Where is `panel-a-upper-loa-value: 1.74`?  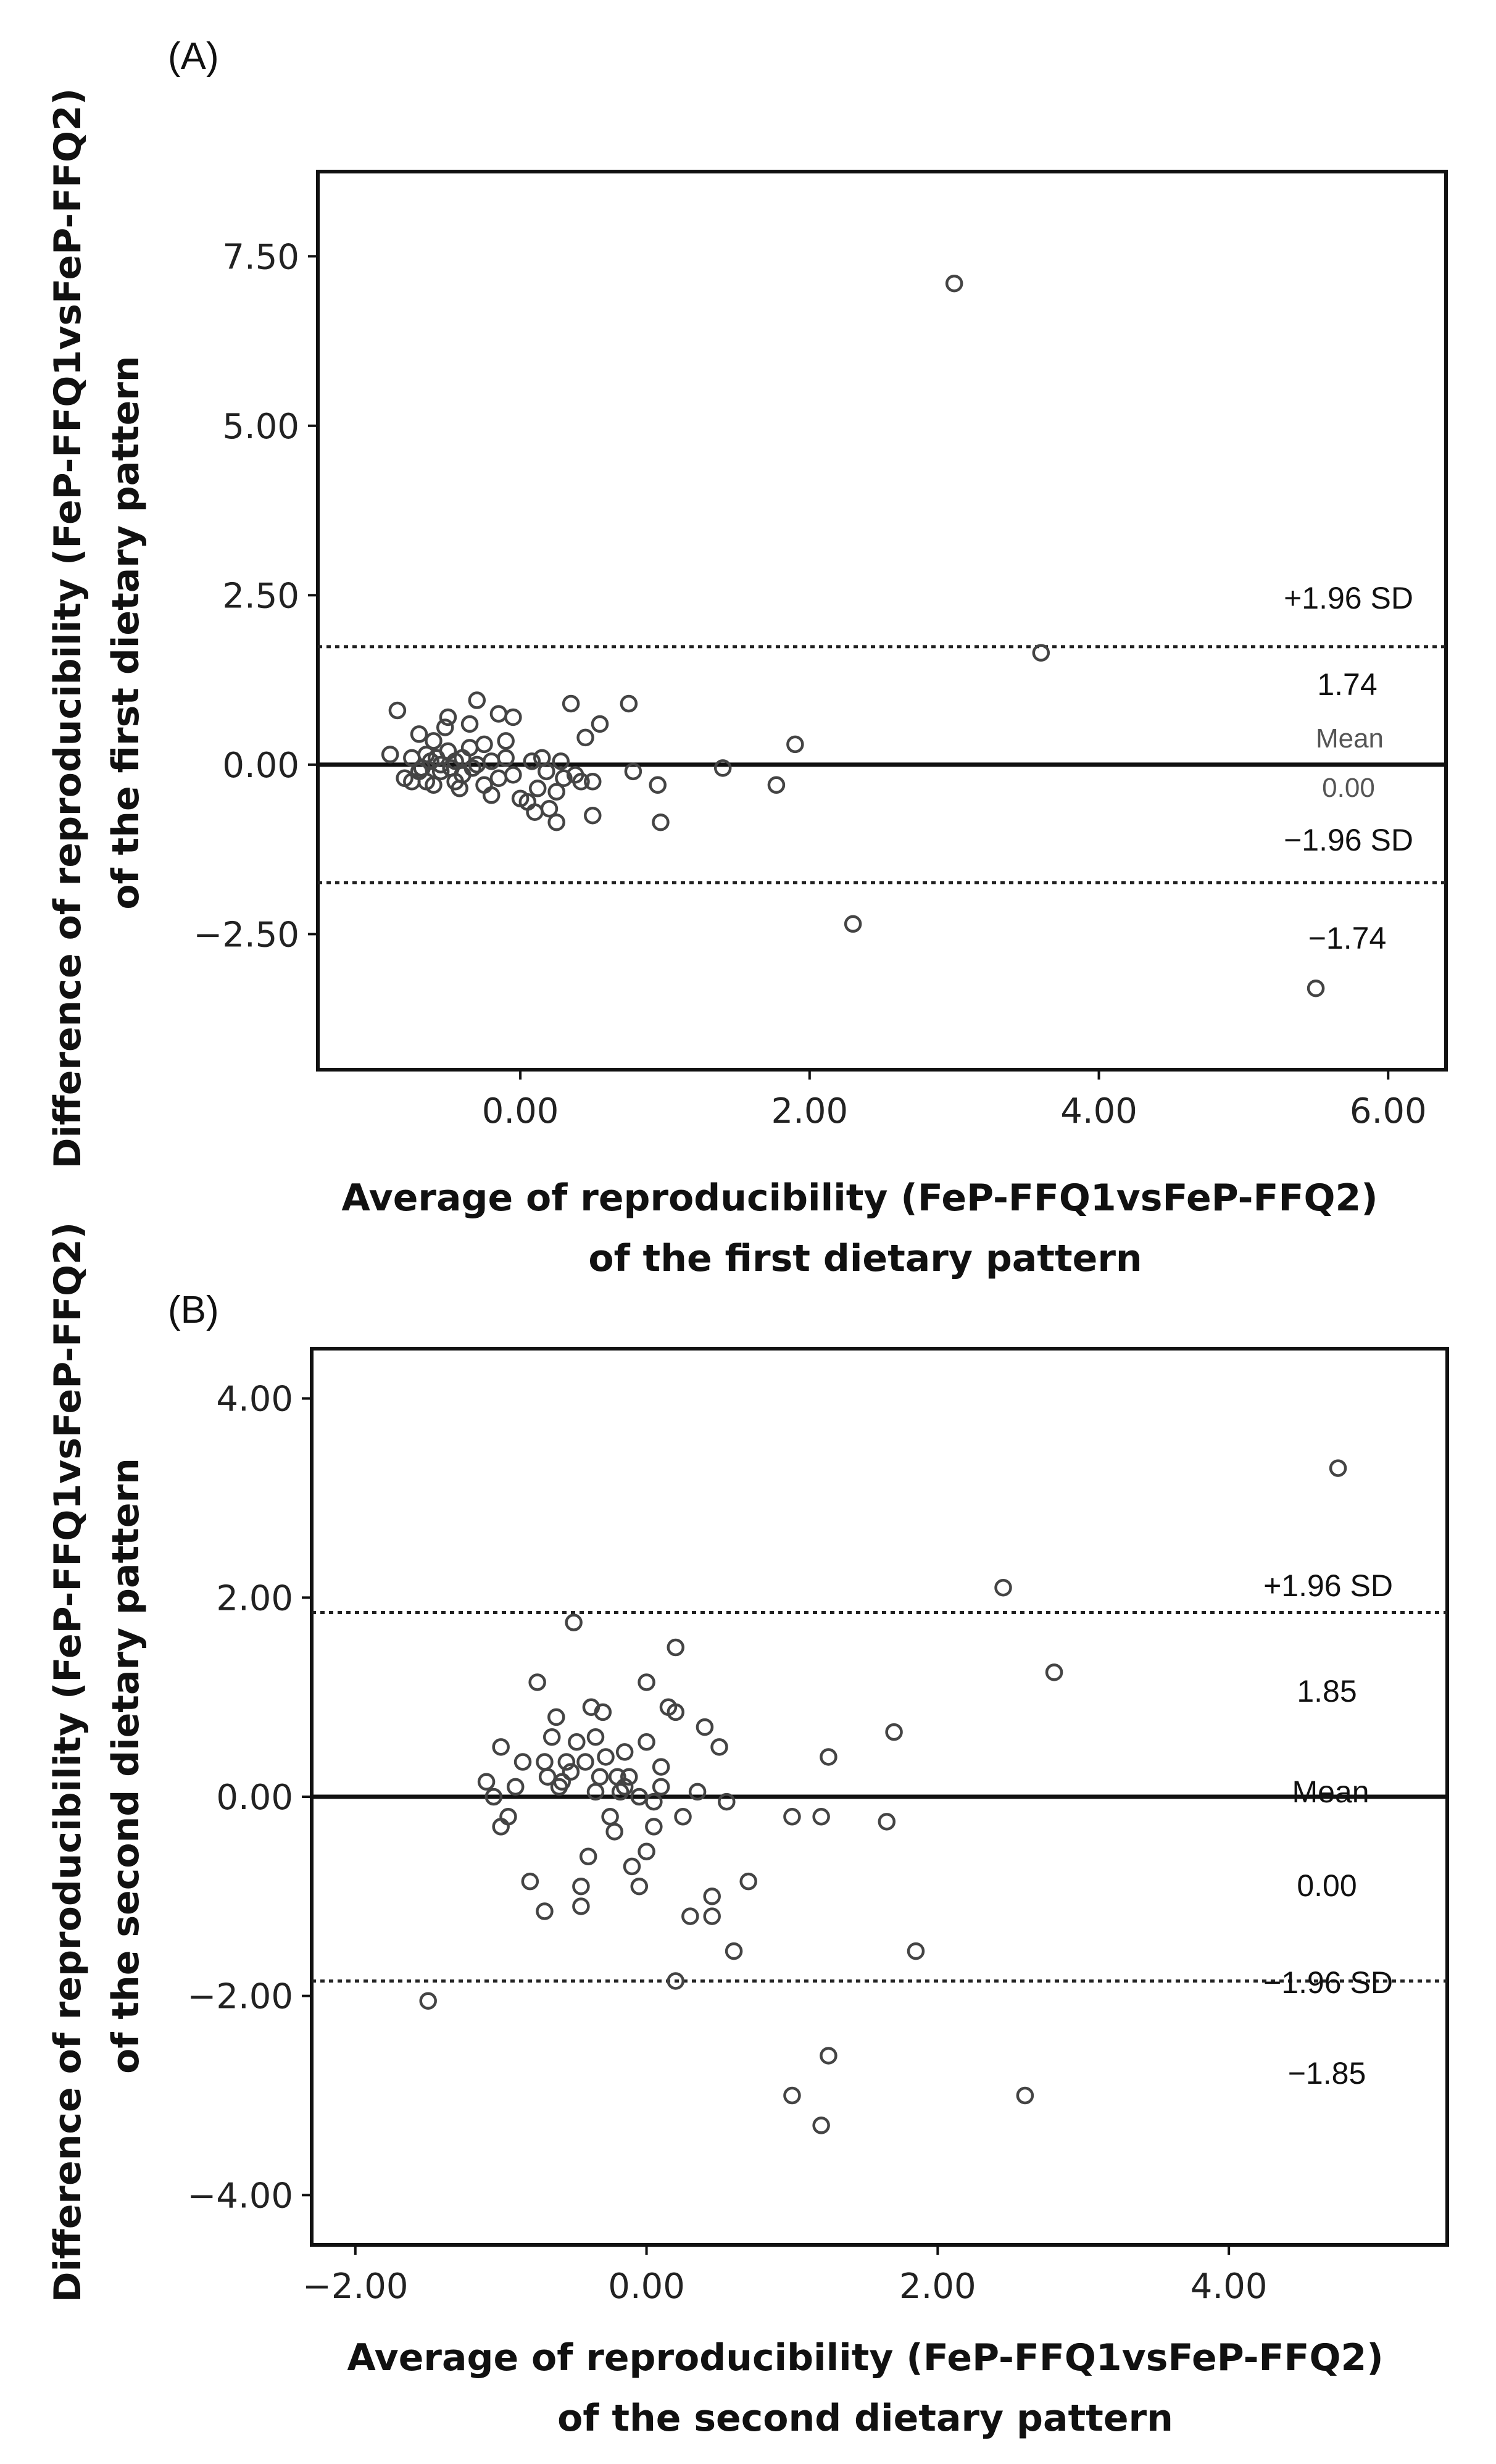
panel-a-upper-loa-value: 1.74 is located at coordinates (1347, 684).